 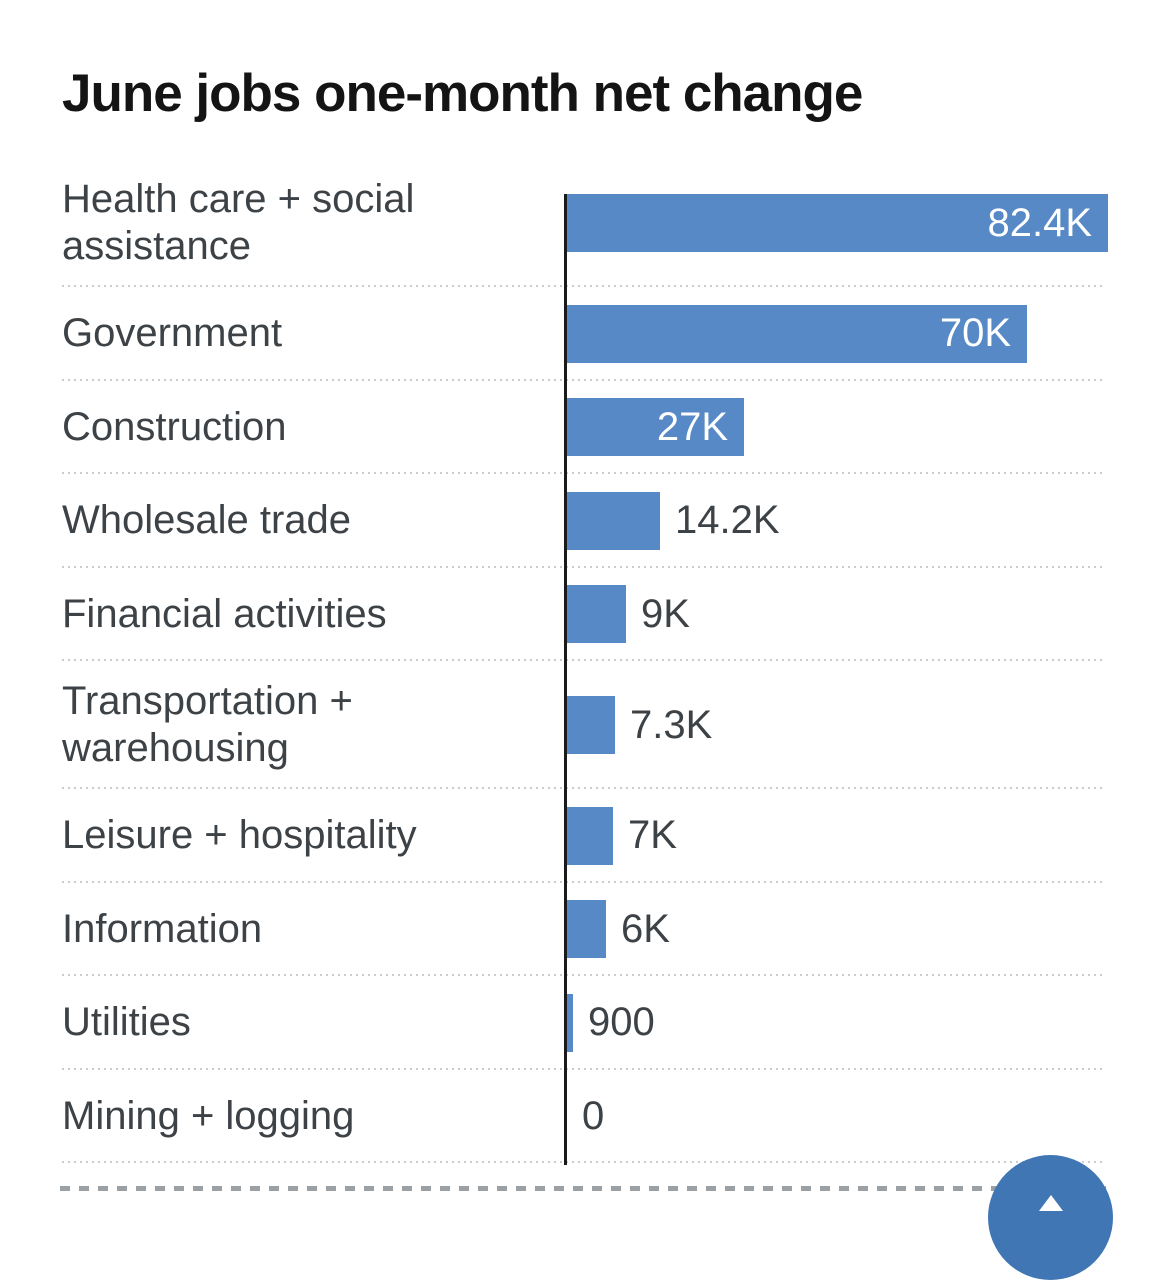 I want to click on chart-title: June jobs one-month net change, so click(x=462, y=93).